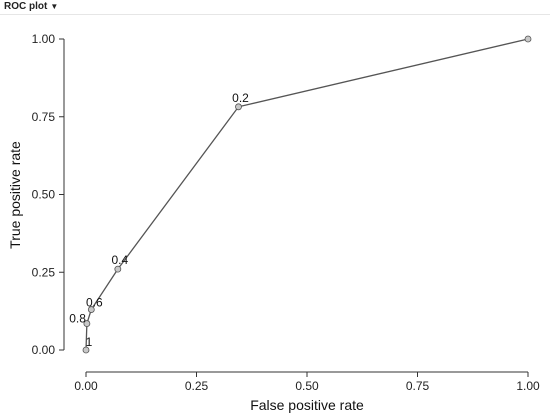 The width and height of the screenshot is (550, 417). Describe the element at coordinates (54, 6) in the screenshot. I see `caret-down-icon: ▼` at that location.